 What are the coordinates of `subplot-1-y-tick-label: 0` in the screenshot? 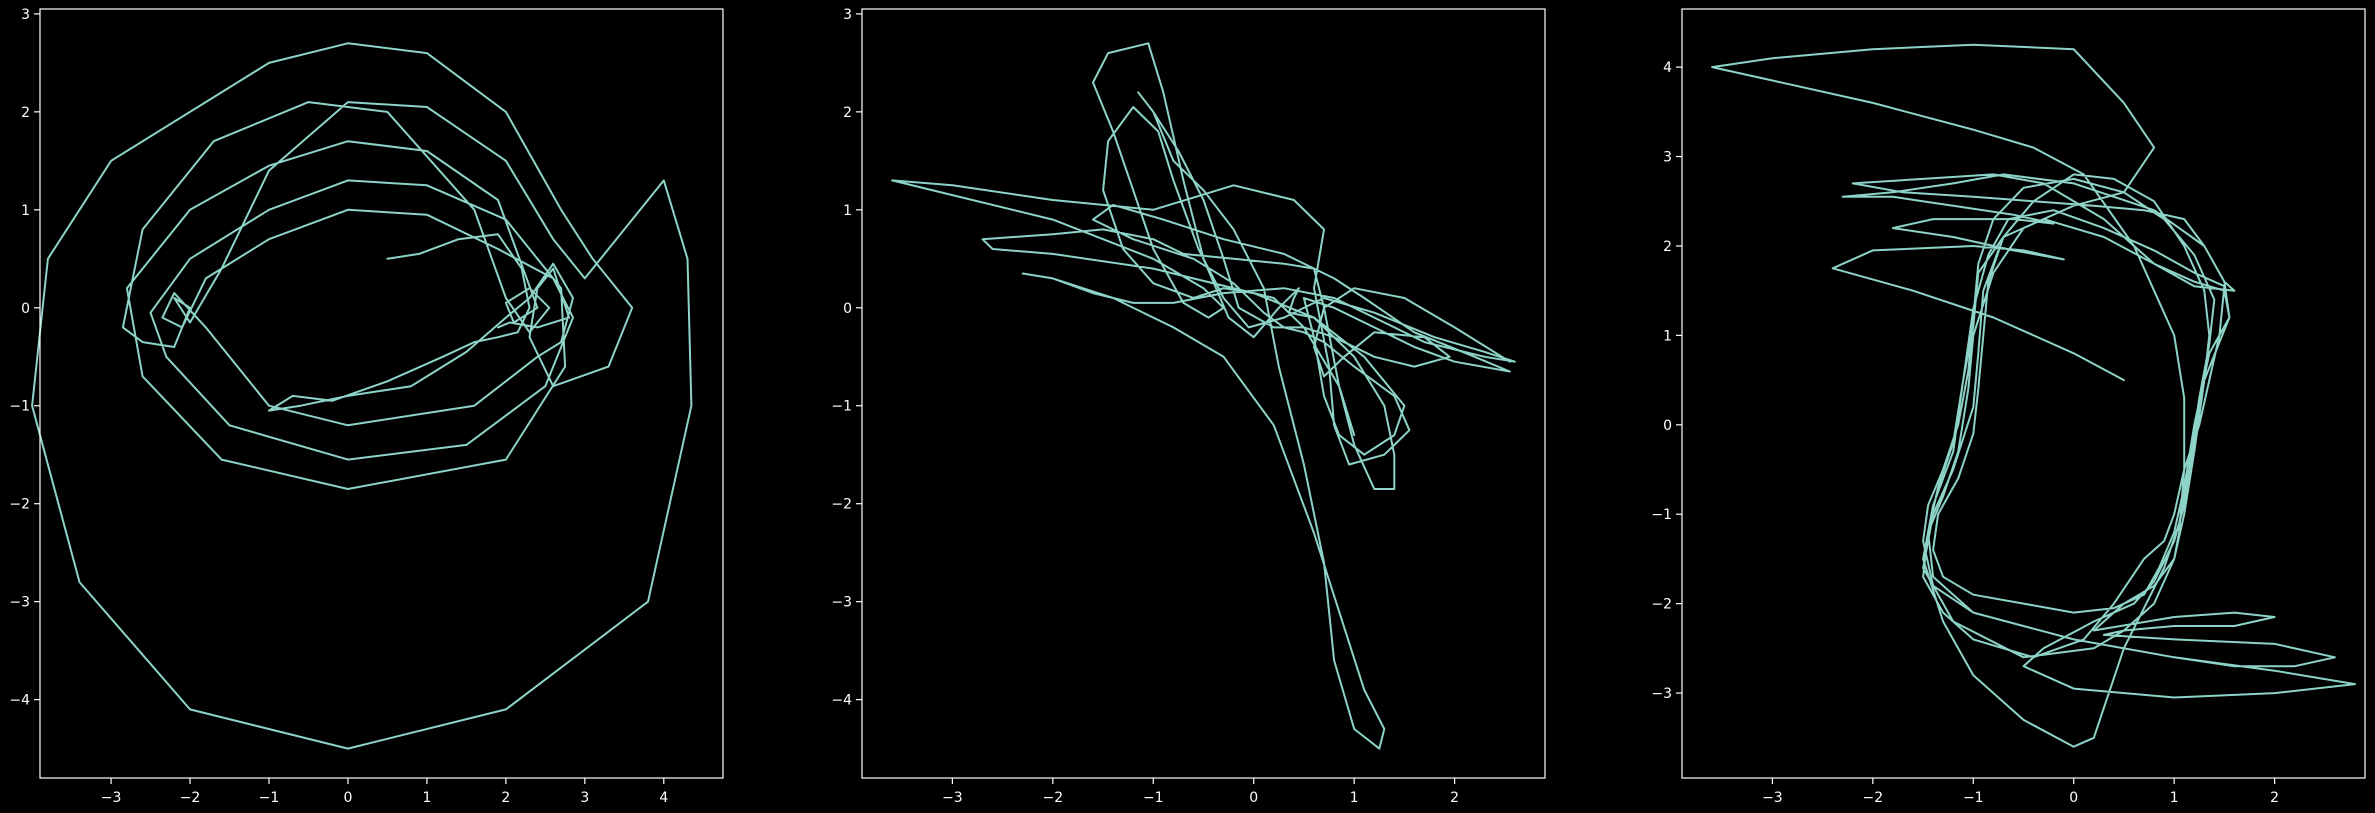 It's located at (25, 309).